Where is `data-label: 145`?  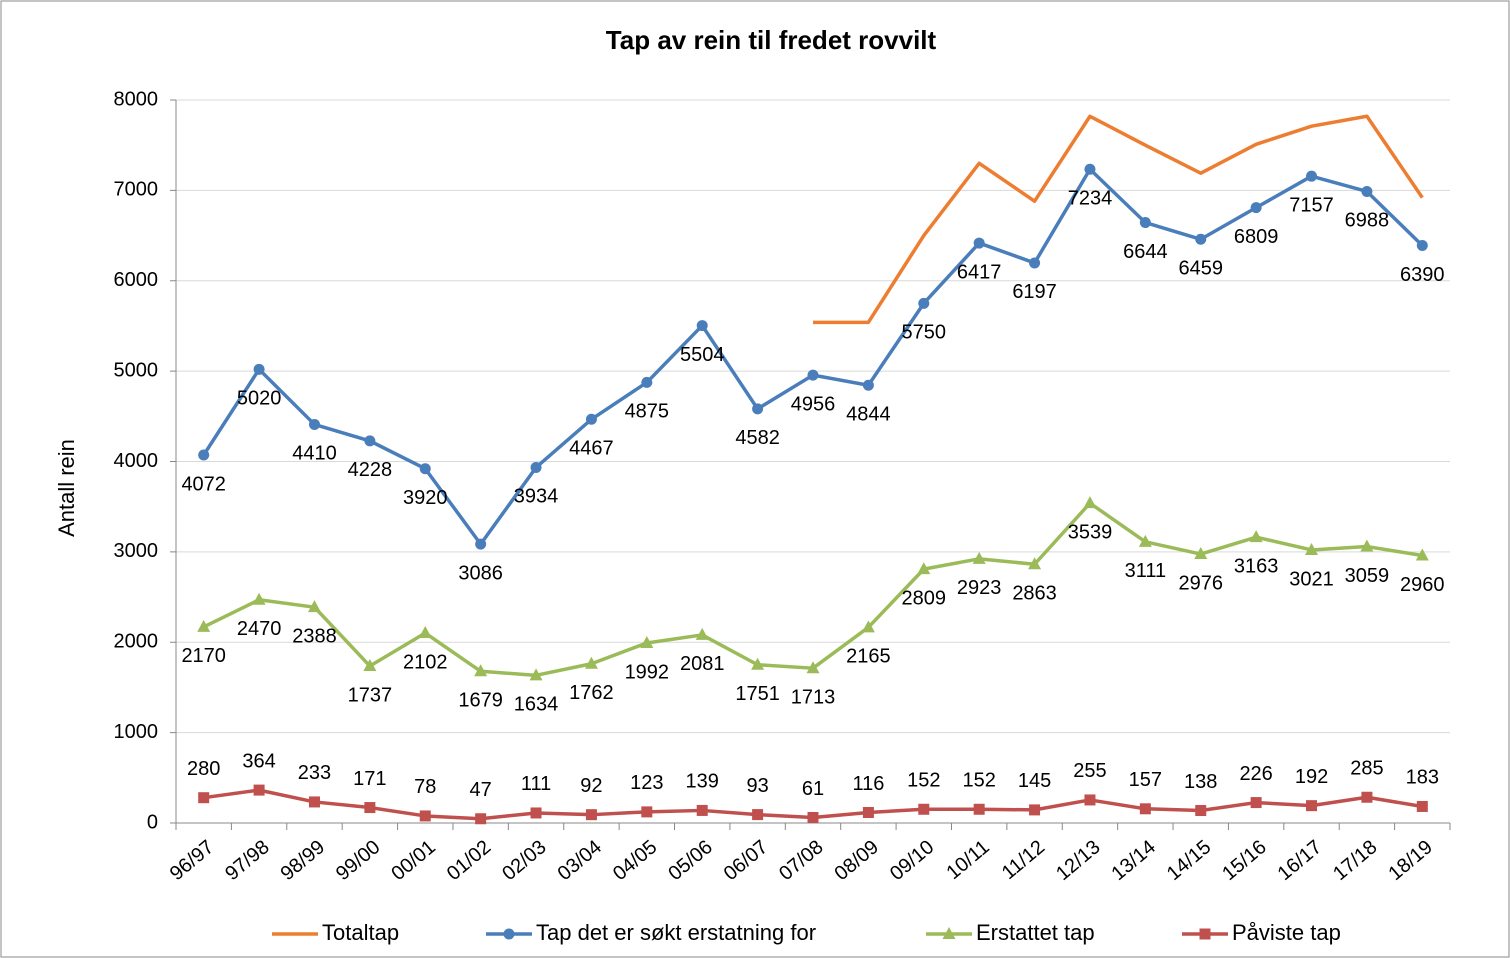 data-label: 145 is located at coordinates (1034, 781).